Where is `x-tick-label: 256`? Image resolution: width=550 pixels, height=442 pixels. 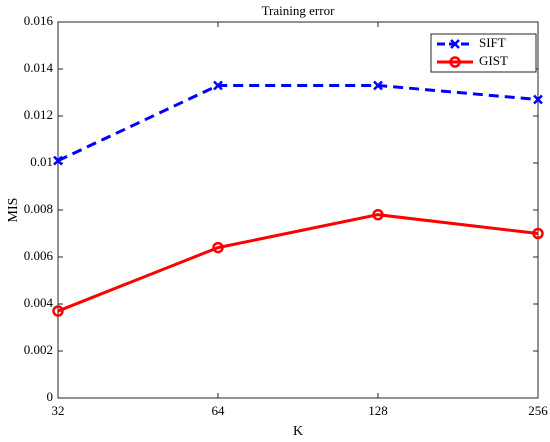
x-tick-label: 256 is located at coordinates (538, 410).